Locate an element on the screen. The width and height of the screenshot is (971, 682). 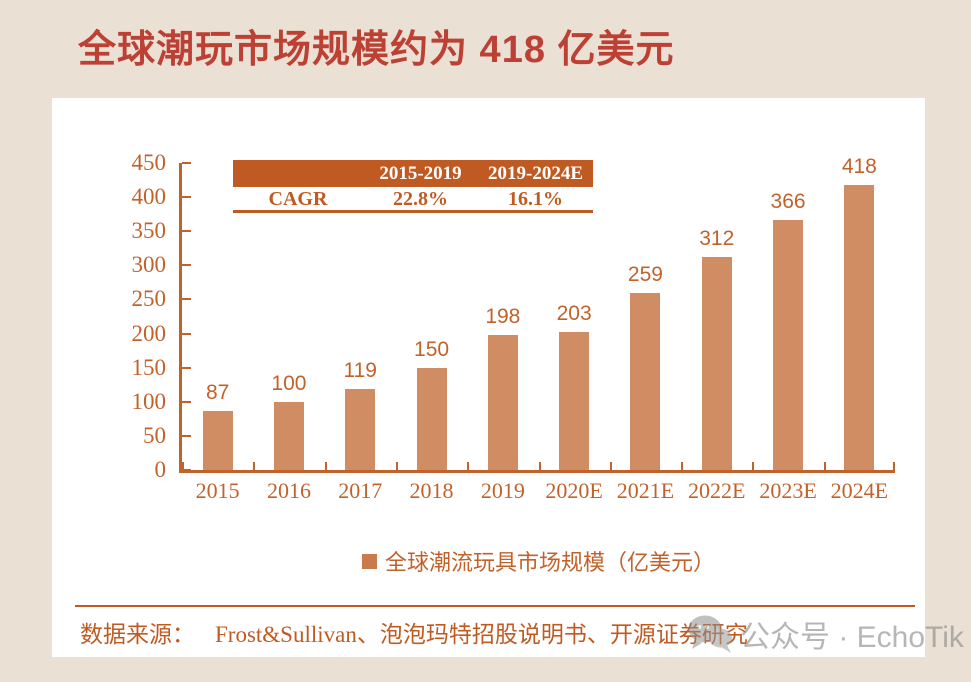
bar-value-label: 100 is located at coordinates (289, 383).